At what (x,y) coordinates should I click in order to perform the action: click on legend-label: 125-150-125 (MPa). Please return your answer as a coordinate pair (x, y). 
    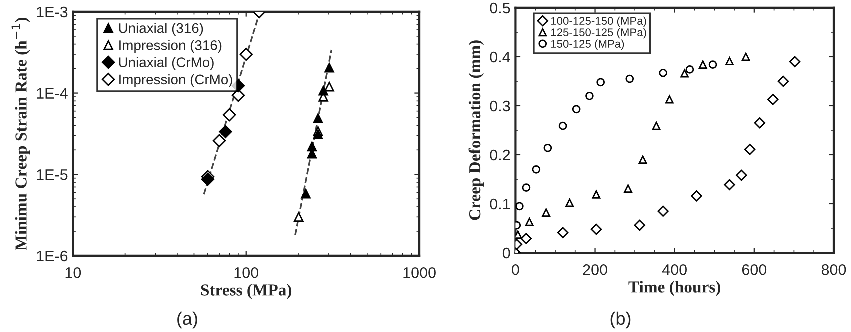
    Looking at the image, I should click on (599, 33).